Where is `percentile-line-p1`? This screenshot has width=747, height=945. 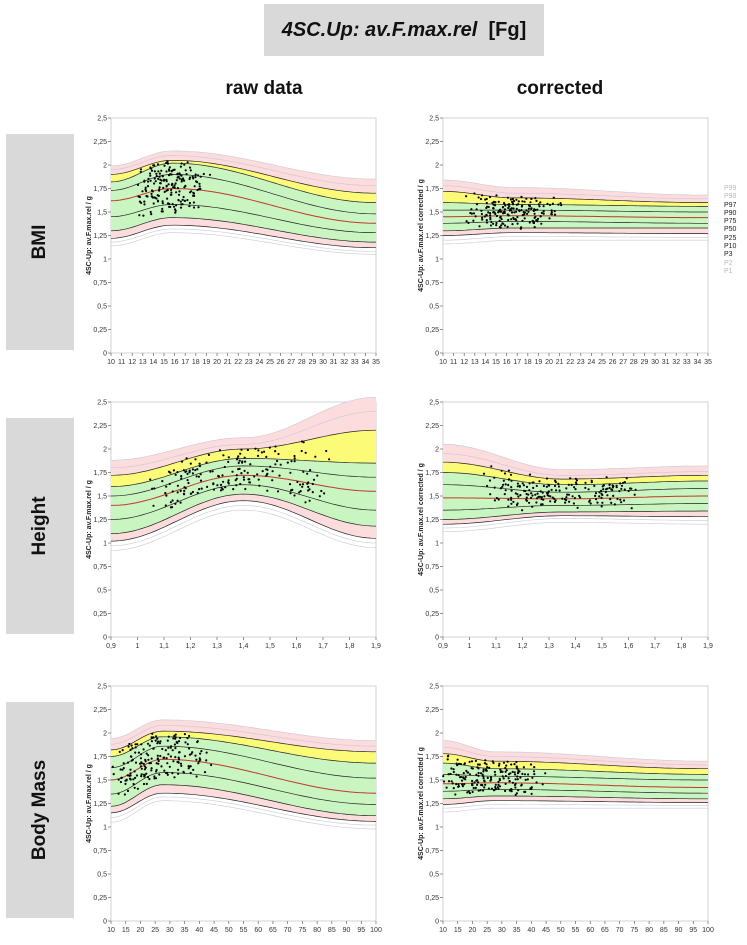
percentile-line-p1 is located at coordinates (575, 527).